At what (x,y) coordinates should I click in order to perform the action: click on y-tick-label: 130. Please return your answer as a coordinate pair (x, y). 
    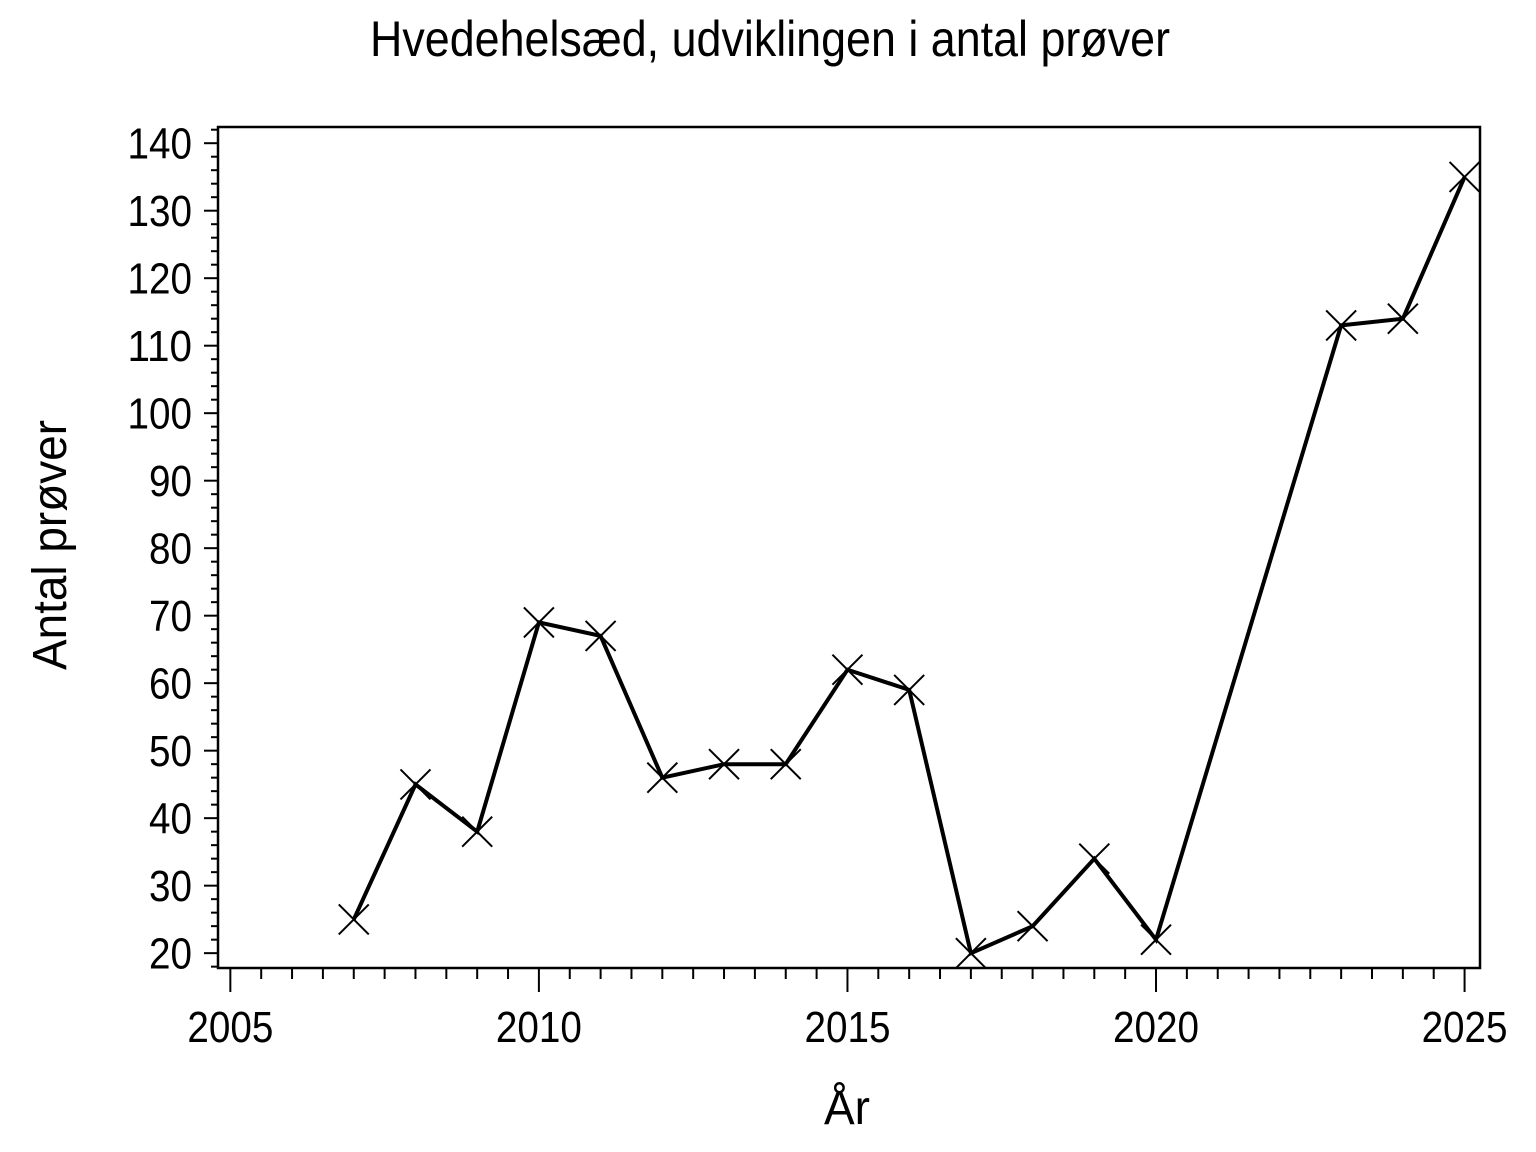
    Looking at the image, I should click on (160, 211).